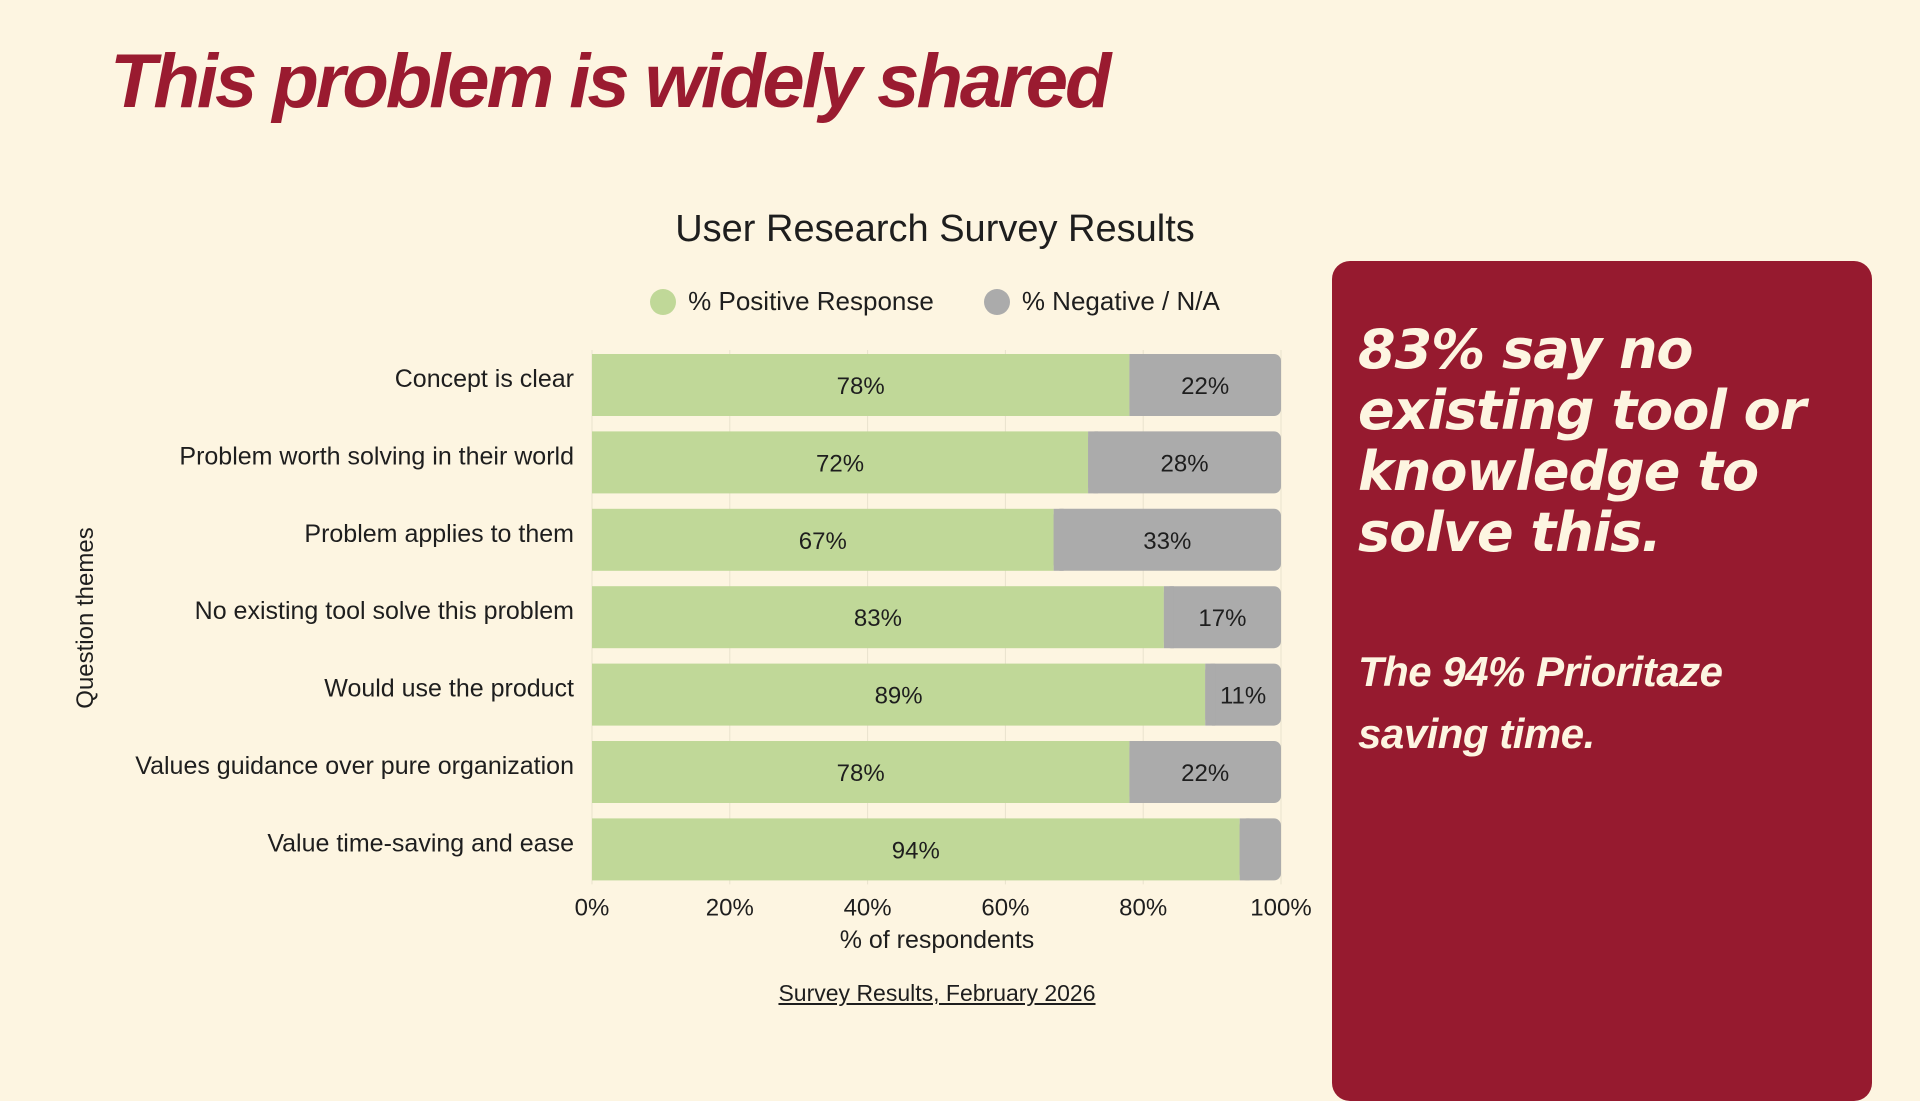  I want to click on category-label: Would use the product, so click(449, 689).